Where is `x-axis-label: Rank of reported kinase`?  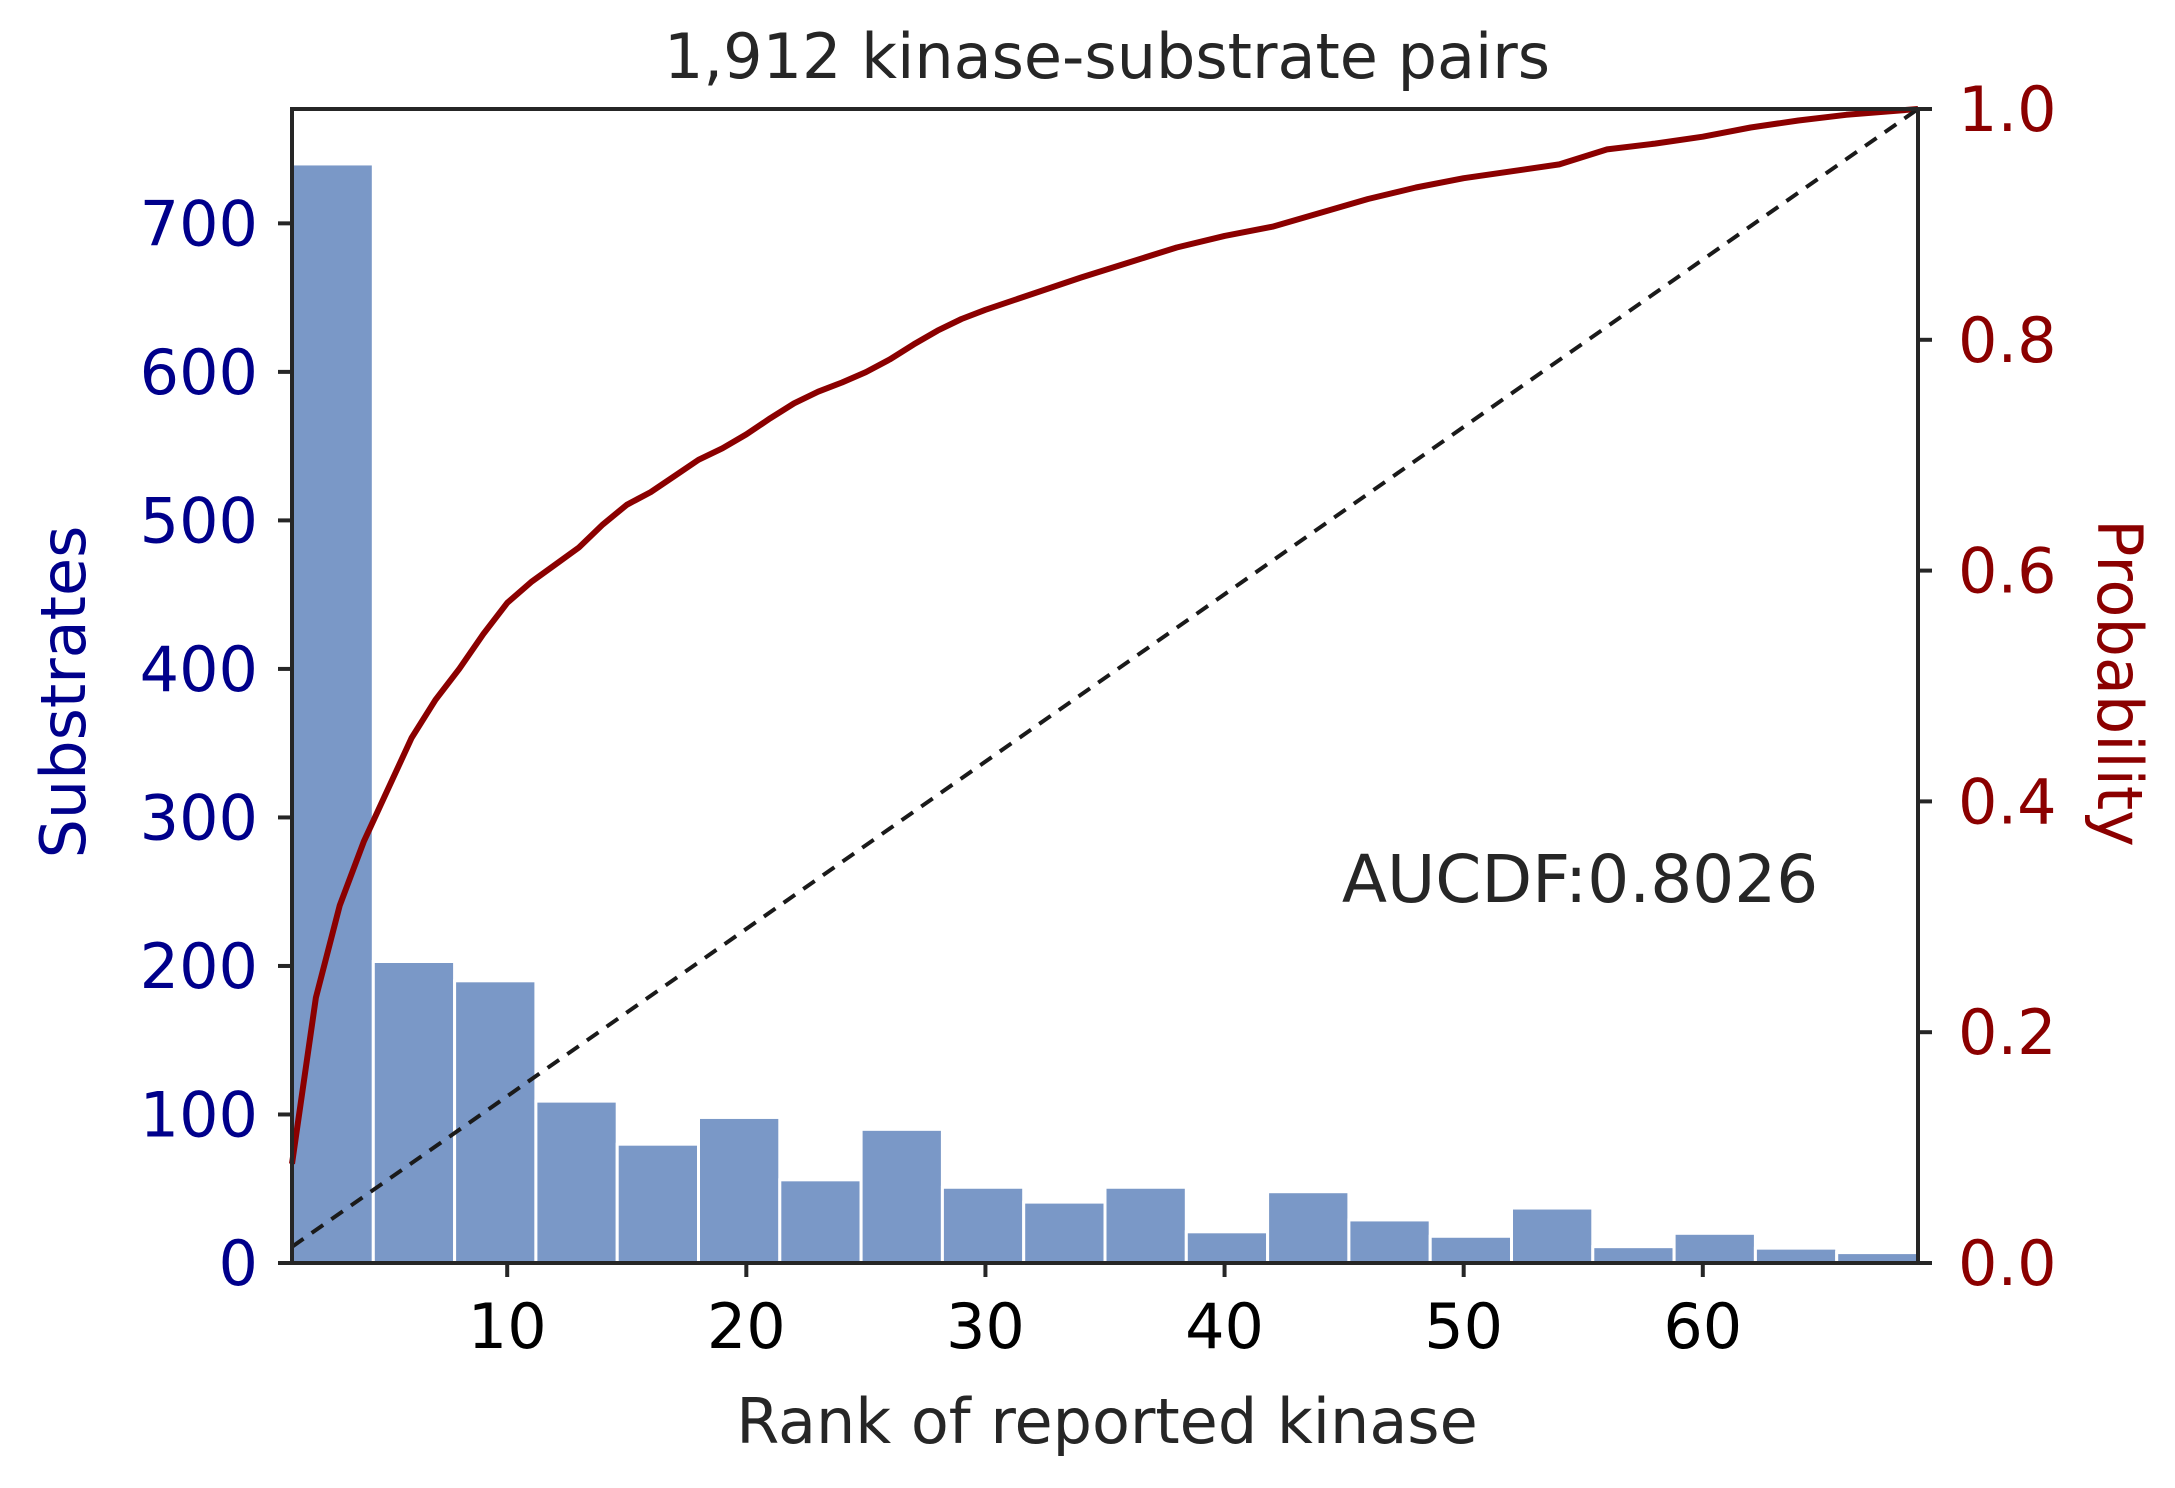
x-axis-label: Rank of reported kinase is located at coordinates (1107, 1421).